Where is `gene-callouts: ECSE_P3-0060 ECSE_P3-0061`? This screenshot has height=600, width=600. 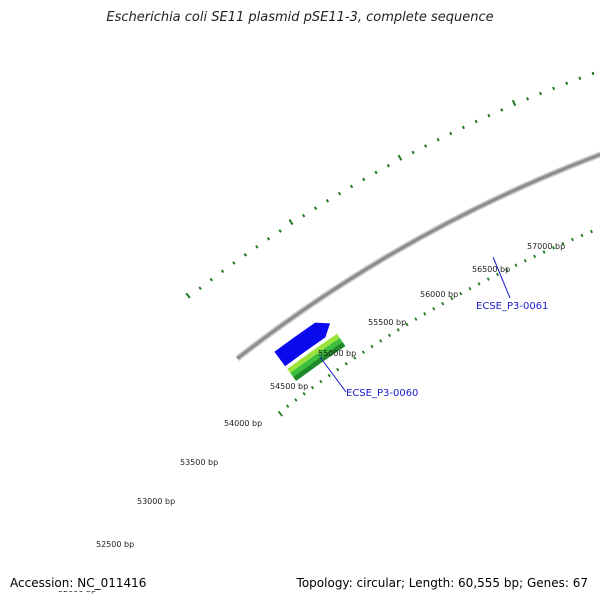 gene-callouts: ECSE_P3-0060 ECSE_P3-0061 is located at coordinates (433, 327).